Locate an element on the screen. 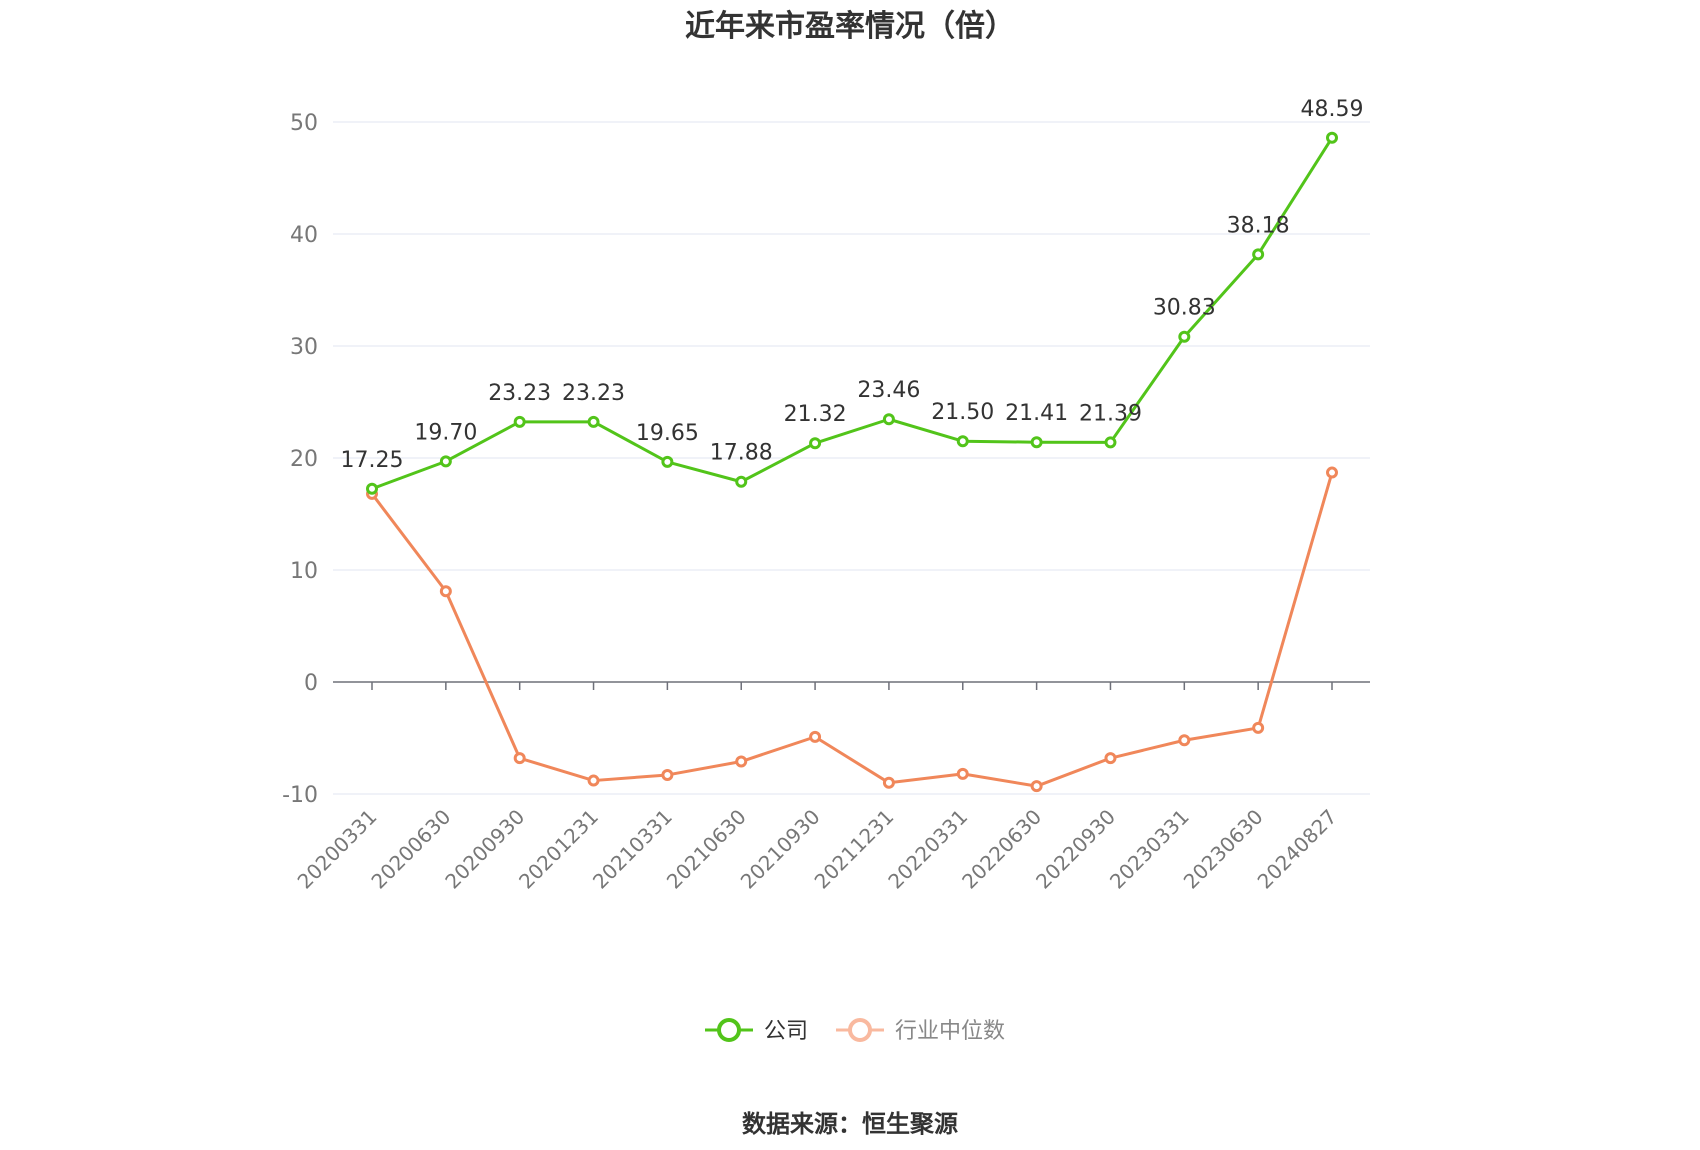 The width and height of the screenshot is (1700, 1150). x-tick-label: 20230331 is located at coordinates (1149, 849).